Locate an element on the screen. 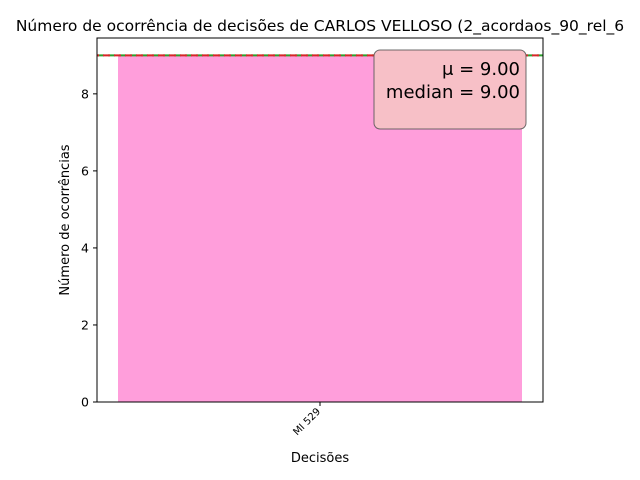 This screenshot has width=640, height=480. y-tick-label: 0 is located at coordinates (85, 402).